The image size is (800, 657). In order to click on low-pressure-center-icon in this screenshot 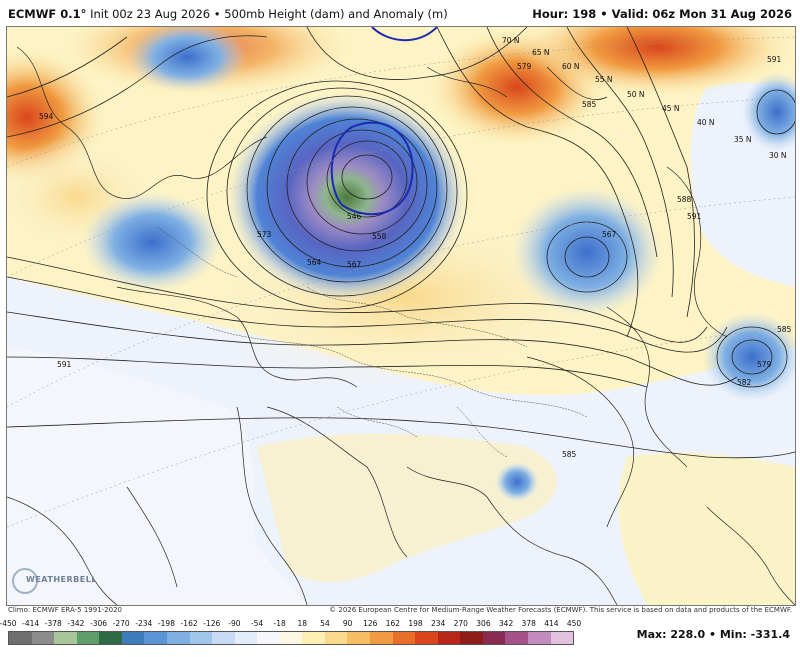, I will do `click(372, 168)`.